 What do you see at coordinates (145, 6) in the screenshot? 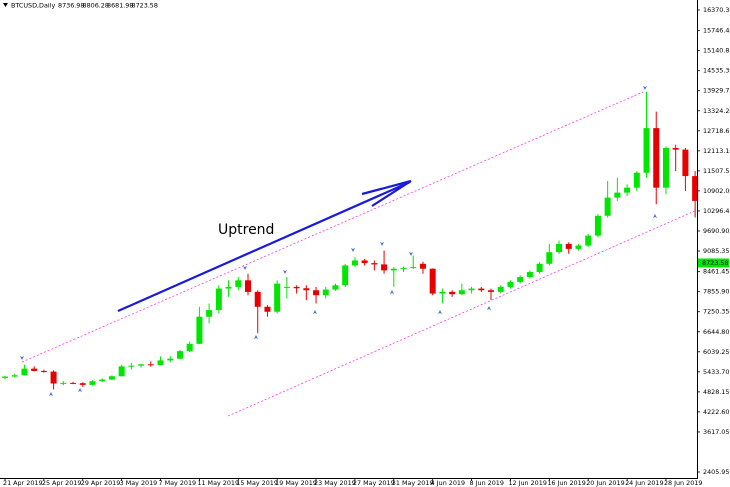
I see `quote-value: 8723.58` at bounding box center [145, 6].